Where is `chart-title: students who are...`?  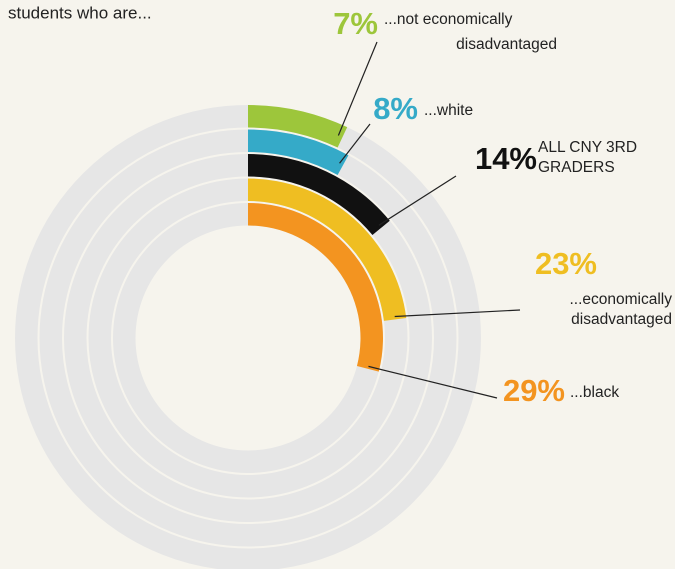
chart-title: students who are... is located at coordinates (80, 12).